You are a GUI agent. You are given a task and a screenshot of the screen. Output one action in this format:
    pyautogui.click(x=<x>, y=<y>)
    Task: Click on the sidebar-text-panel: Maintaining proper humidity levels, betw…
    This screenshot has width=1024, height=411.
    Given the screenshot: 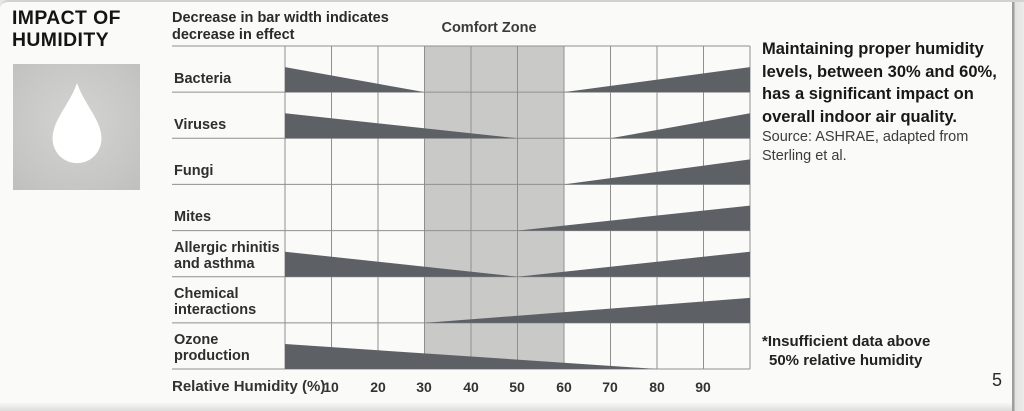 What is the action you would take?
    pyautogui.click(x=884, y=102)
    